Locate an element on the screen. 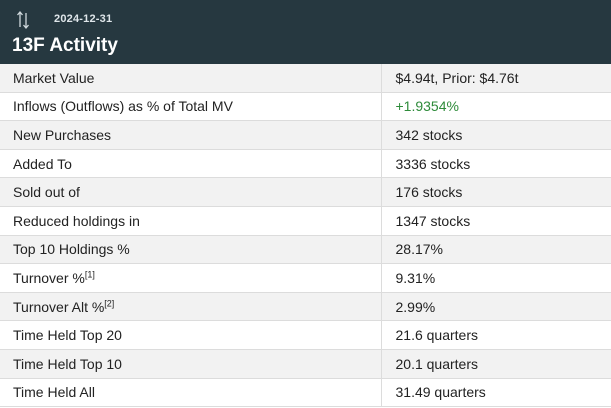 The image size is (611, 408). table-row: Top 10 Holdings % 28.17% is located at coordinates (305, 250).